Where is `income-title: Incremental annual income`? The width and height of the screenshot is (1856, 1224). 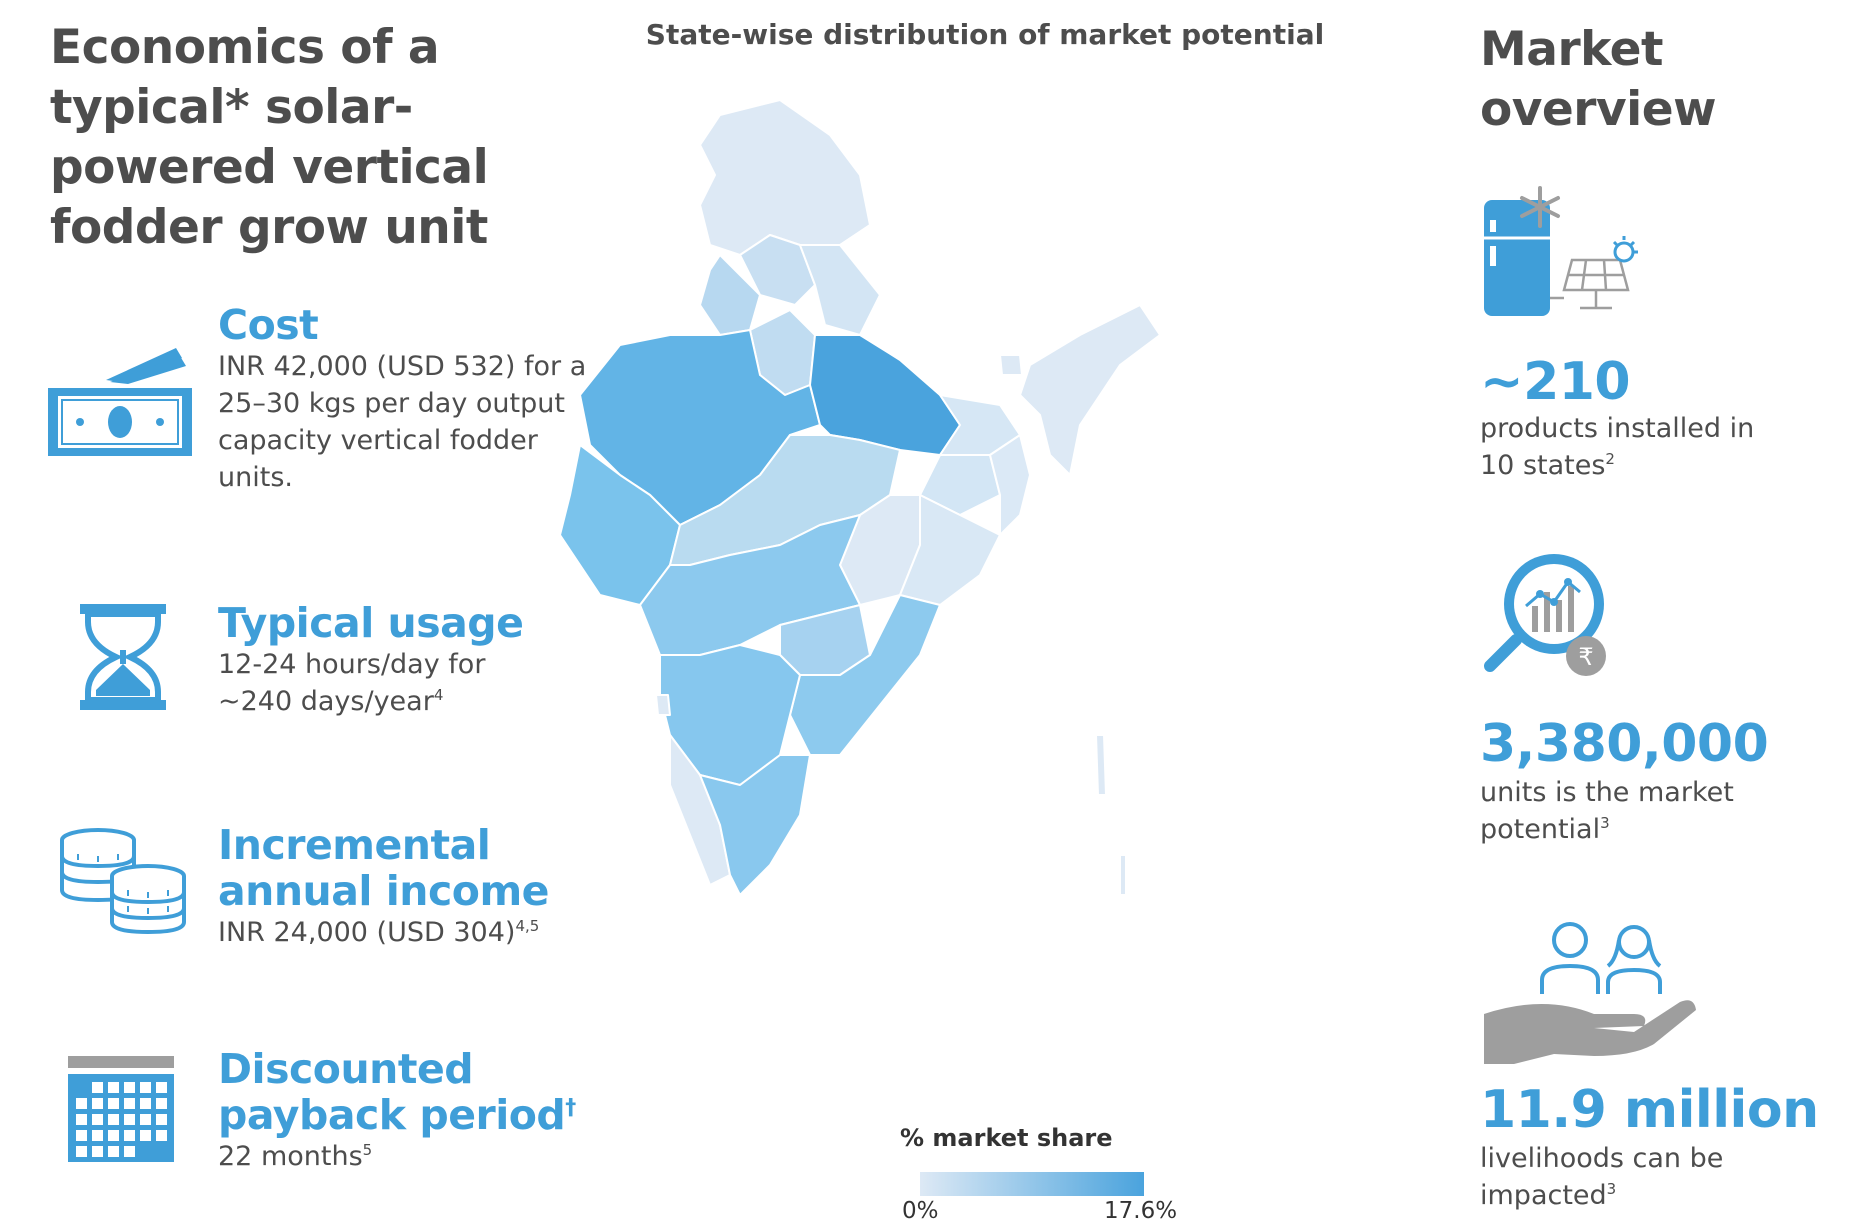
income-title: Incremental annual income is located at coordinates (383, 868).